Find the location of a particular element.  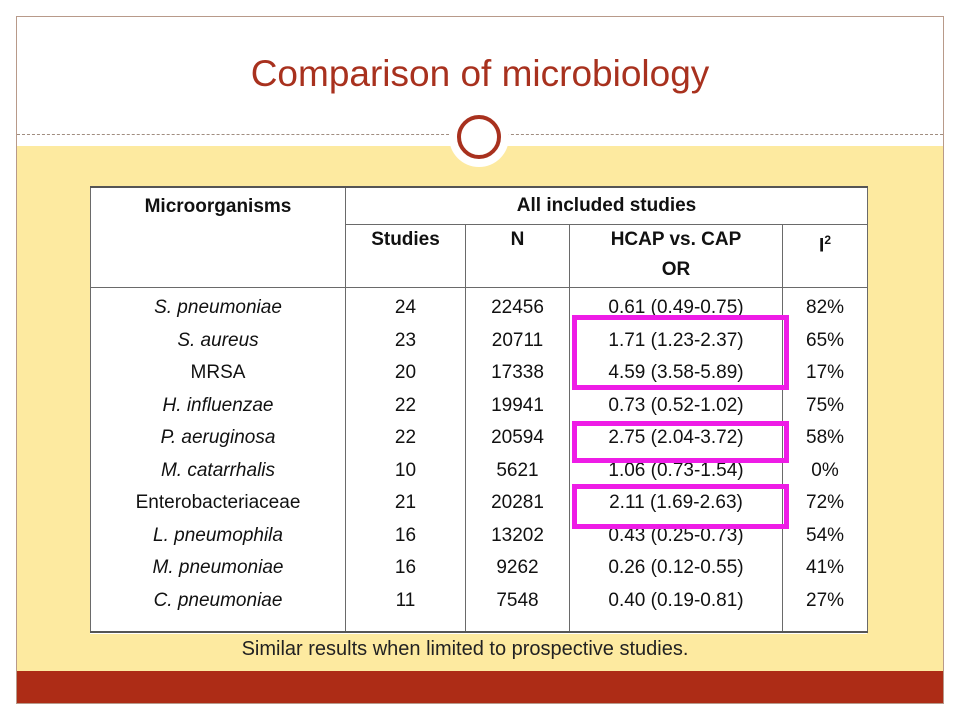

cell-i2: 65% is located at coordinates (825, 340).